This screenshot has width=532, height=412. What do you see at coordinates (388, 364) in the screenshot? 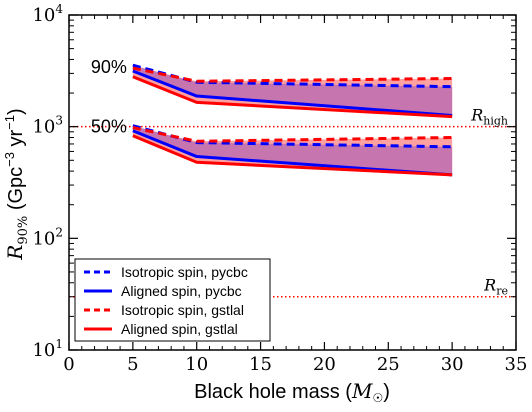
I see `x-tick-label-5: 25` at bounding box center [388, 364].